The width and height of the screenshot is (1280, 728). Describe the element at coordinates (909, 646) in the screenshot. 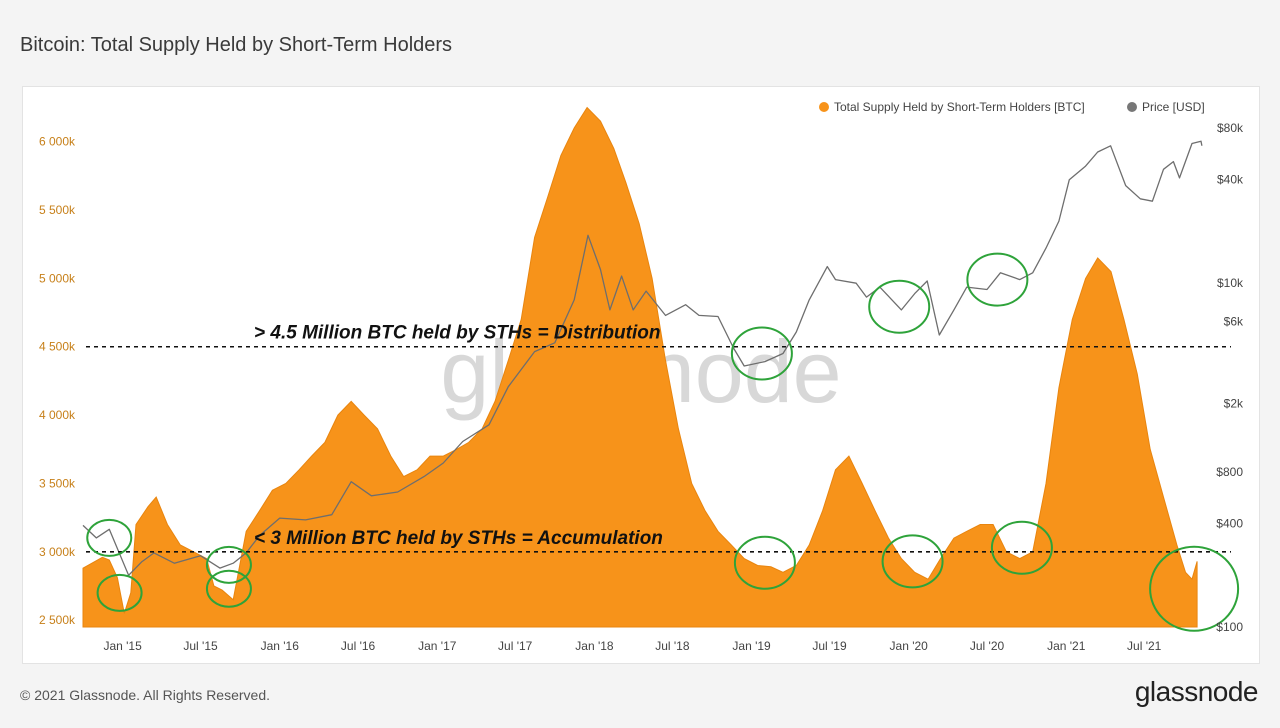

I see `x-tick: Jan '20` at that location.